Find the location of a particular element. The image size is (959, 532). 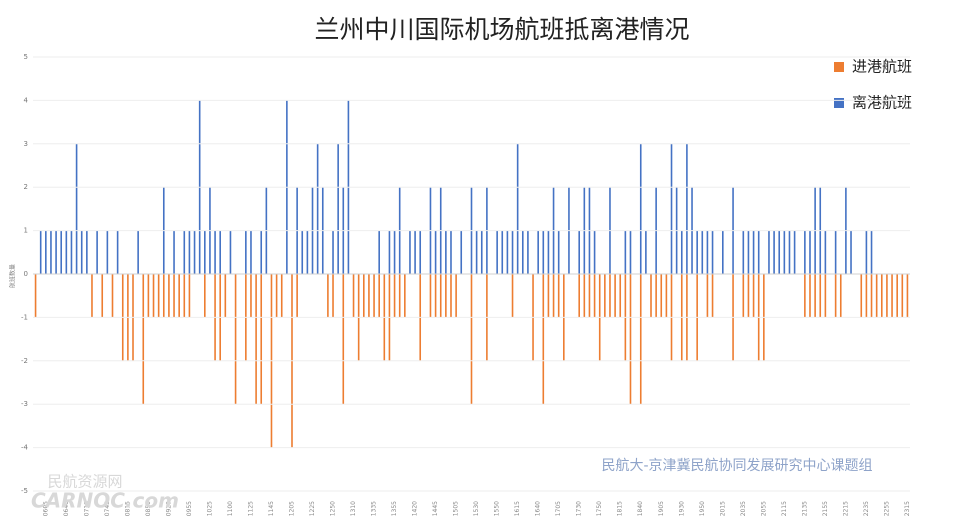

x-tick-label: 2055 is located at coordinates (763, 508).